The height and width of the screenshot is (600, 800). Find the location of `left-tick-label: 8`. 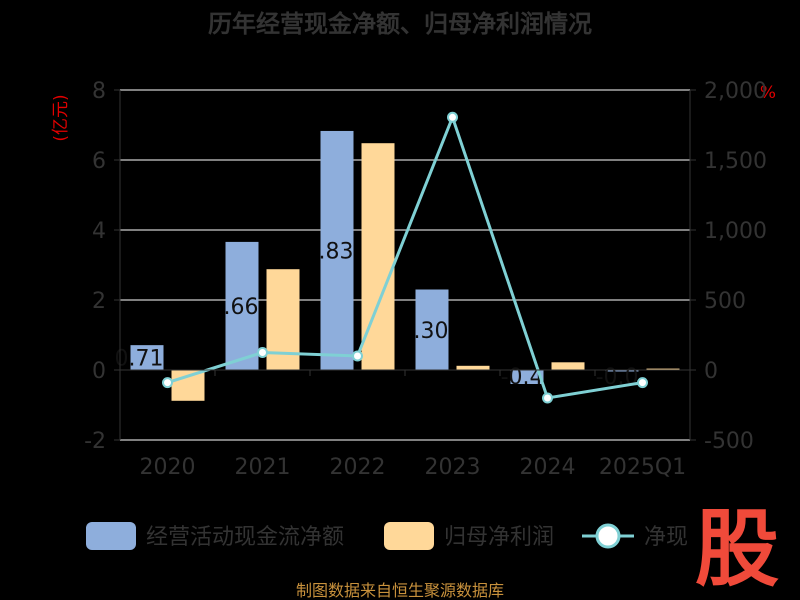

left-tick-label: 8 is located at coordinates (99, 91).